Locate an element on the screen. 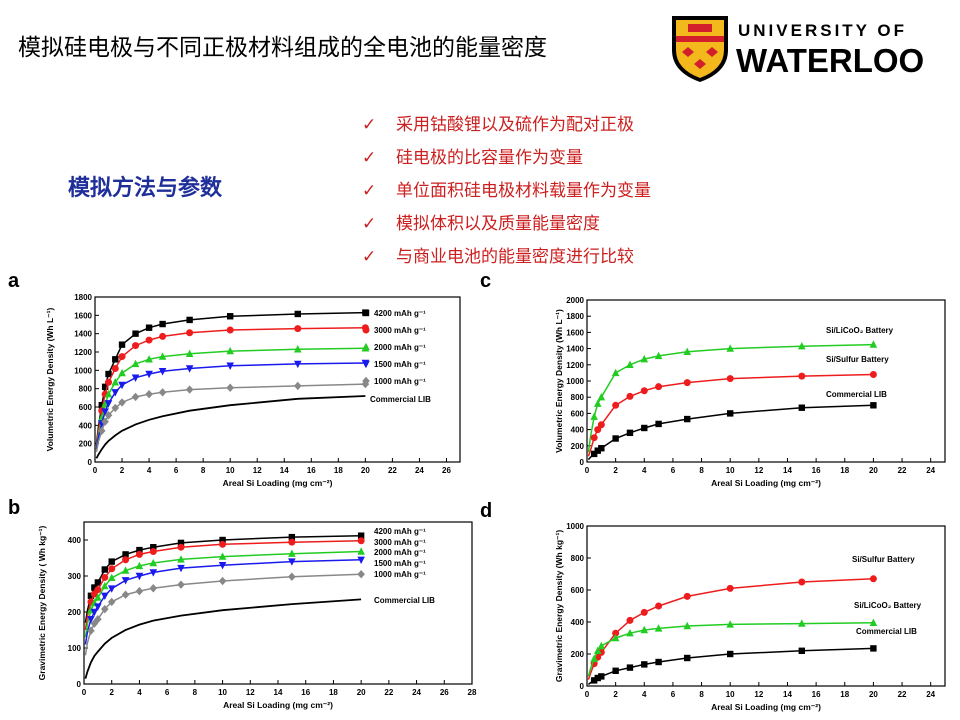 Image resolution: width=960 pixels, height=720 pixels. series-0: Si/LiCoO₂ Battery is located at coordinates (740, 389).